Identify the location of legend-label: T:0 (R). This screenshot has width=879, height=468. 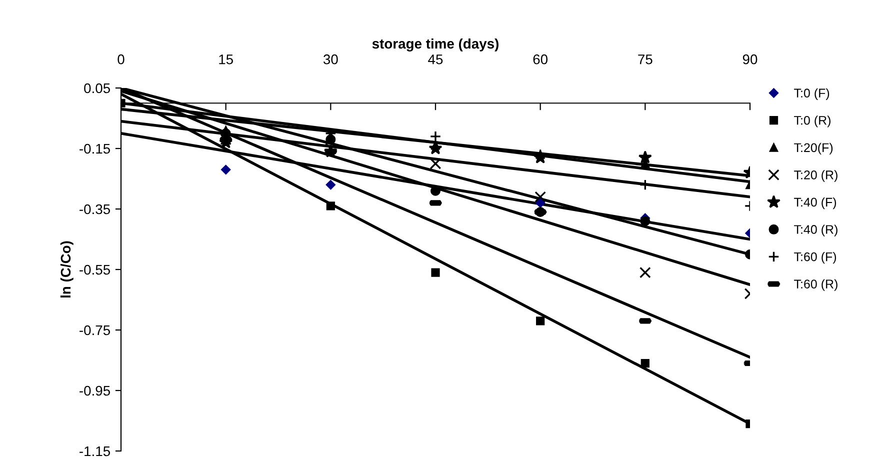
(812, 122).